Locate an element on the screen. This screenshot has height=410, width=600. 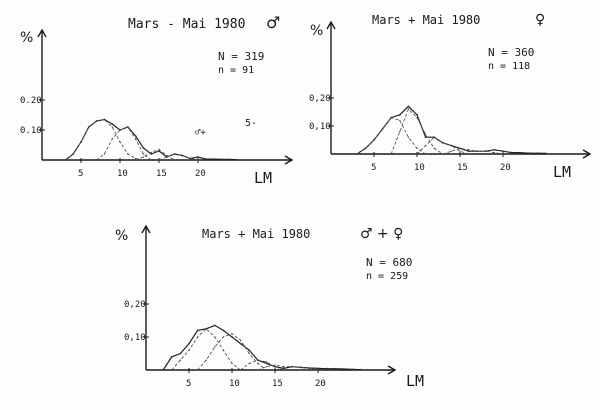
y-axis-label: % is located at coordinates (26, 38).